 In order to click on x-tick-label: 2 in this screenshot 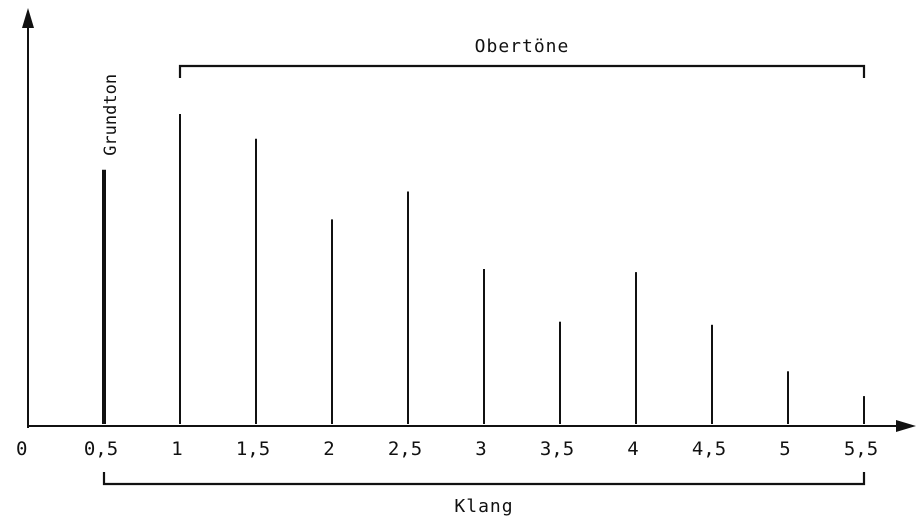, I will do `click(328, 449)`.